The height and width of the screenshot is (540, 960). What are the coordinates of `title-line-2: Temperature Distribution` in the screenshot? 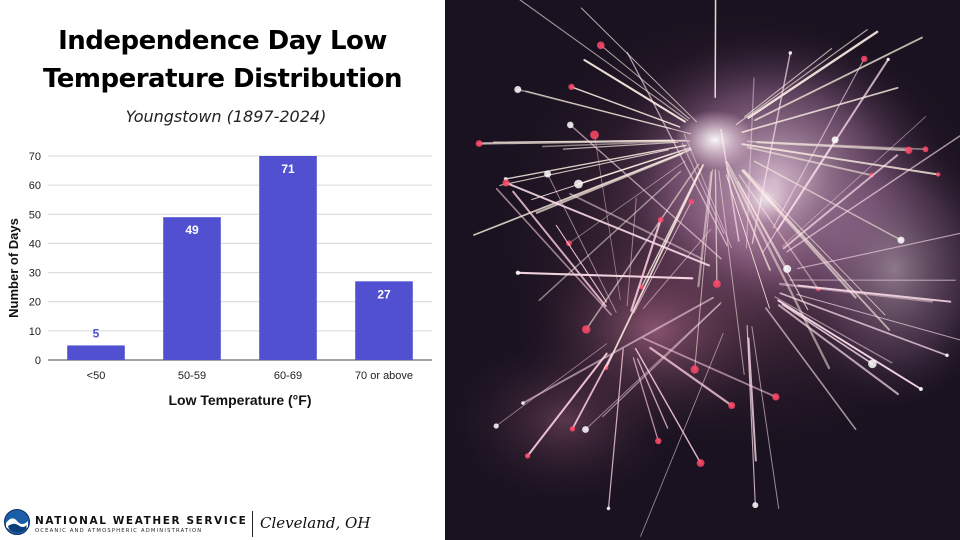 It's located at (222, 79).